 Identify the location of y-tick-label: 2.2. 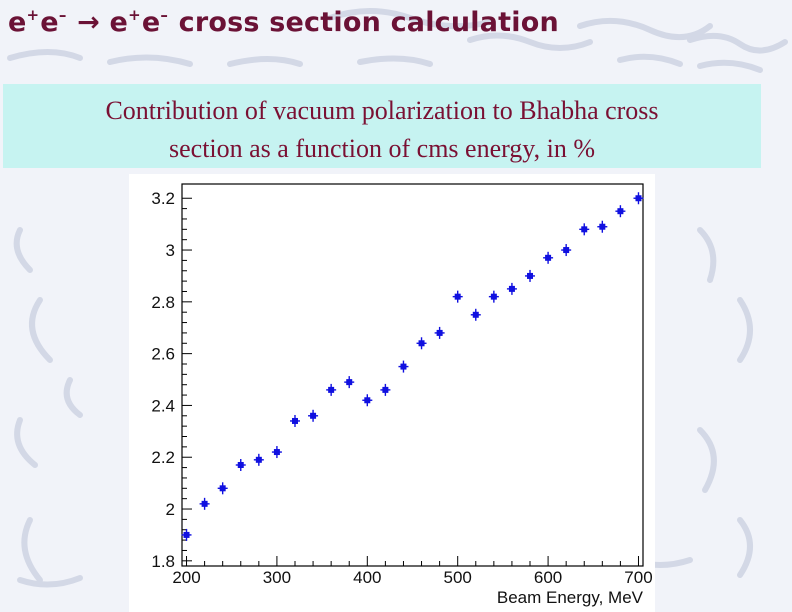
(163, 457).